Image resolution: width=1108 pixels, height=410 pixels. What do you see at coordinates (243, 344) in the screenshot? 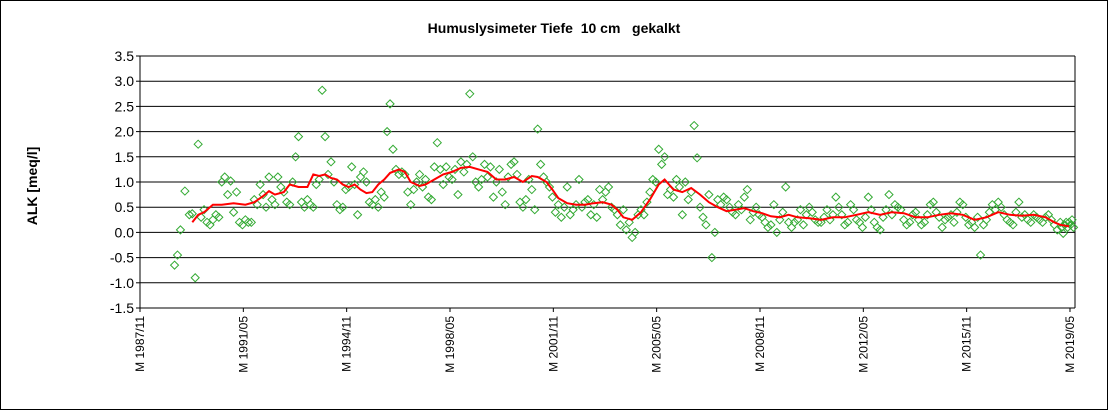
I see `x-tick-label: M 1991/05` at bounding box center [243, 344].